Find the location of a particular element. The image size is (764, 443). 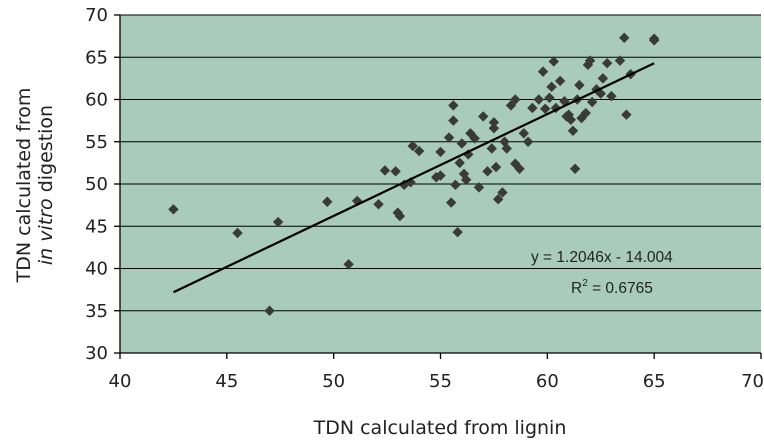

y-tick-label-40: 40 is located at coordinates (96, 269).